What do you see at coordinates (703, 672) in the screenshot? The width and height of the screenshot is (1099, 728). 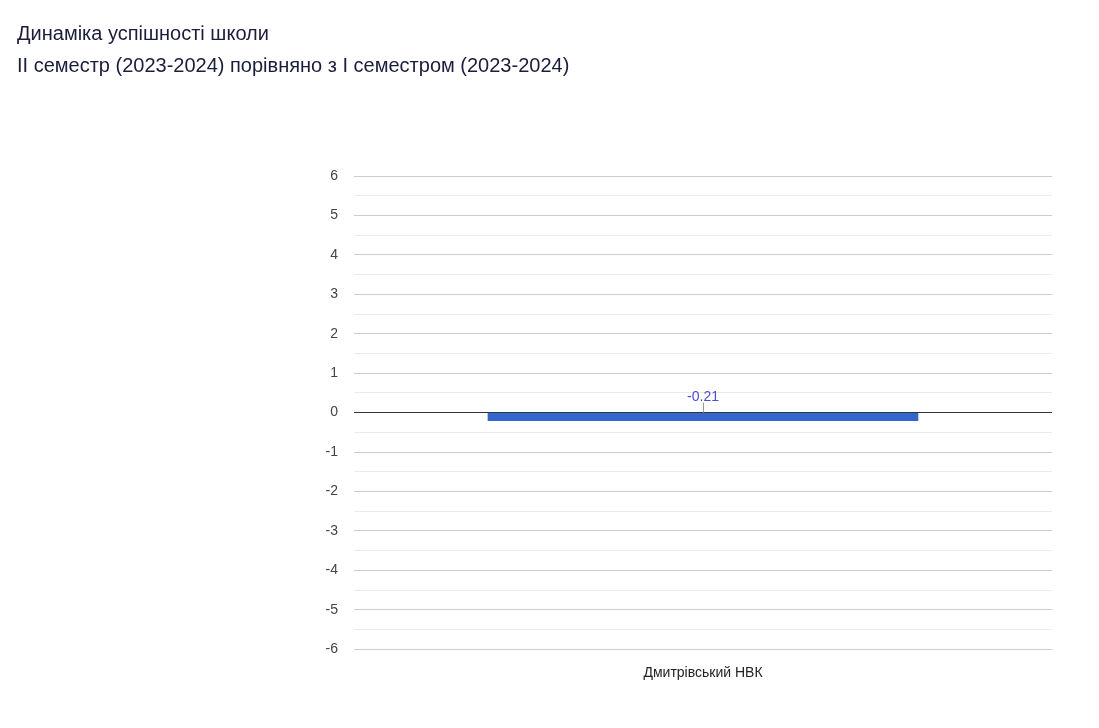 I see `x-tick-label: Дмитрівський НВК` at bounding box center [703, 672].